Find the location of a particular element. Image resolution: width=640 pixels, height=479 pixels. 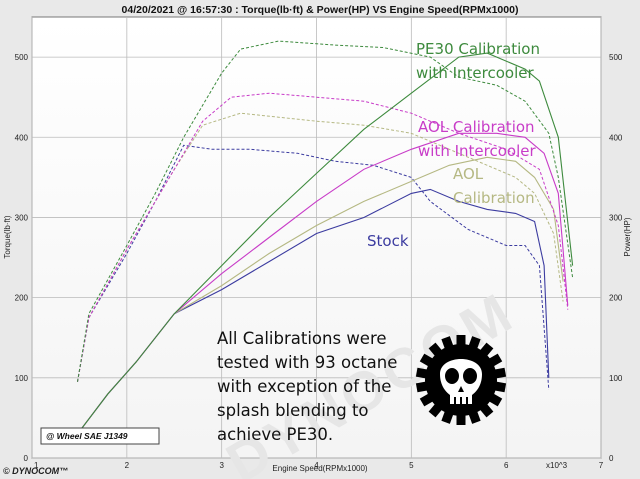

x-tick-label: 4 is located at coordinates (316, 465).